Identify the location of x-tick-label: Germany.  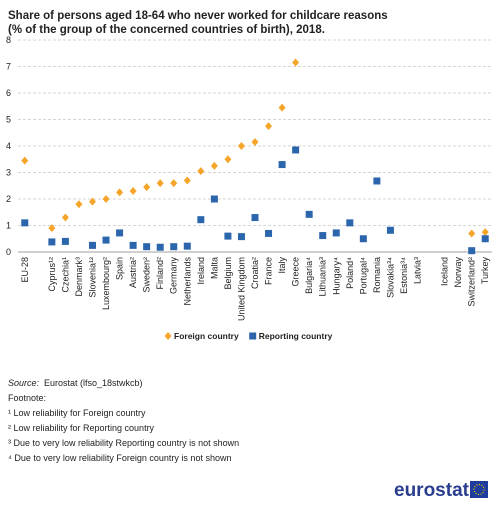
(174, 276).